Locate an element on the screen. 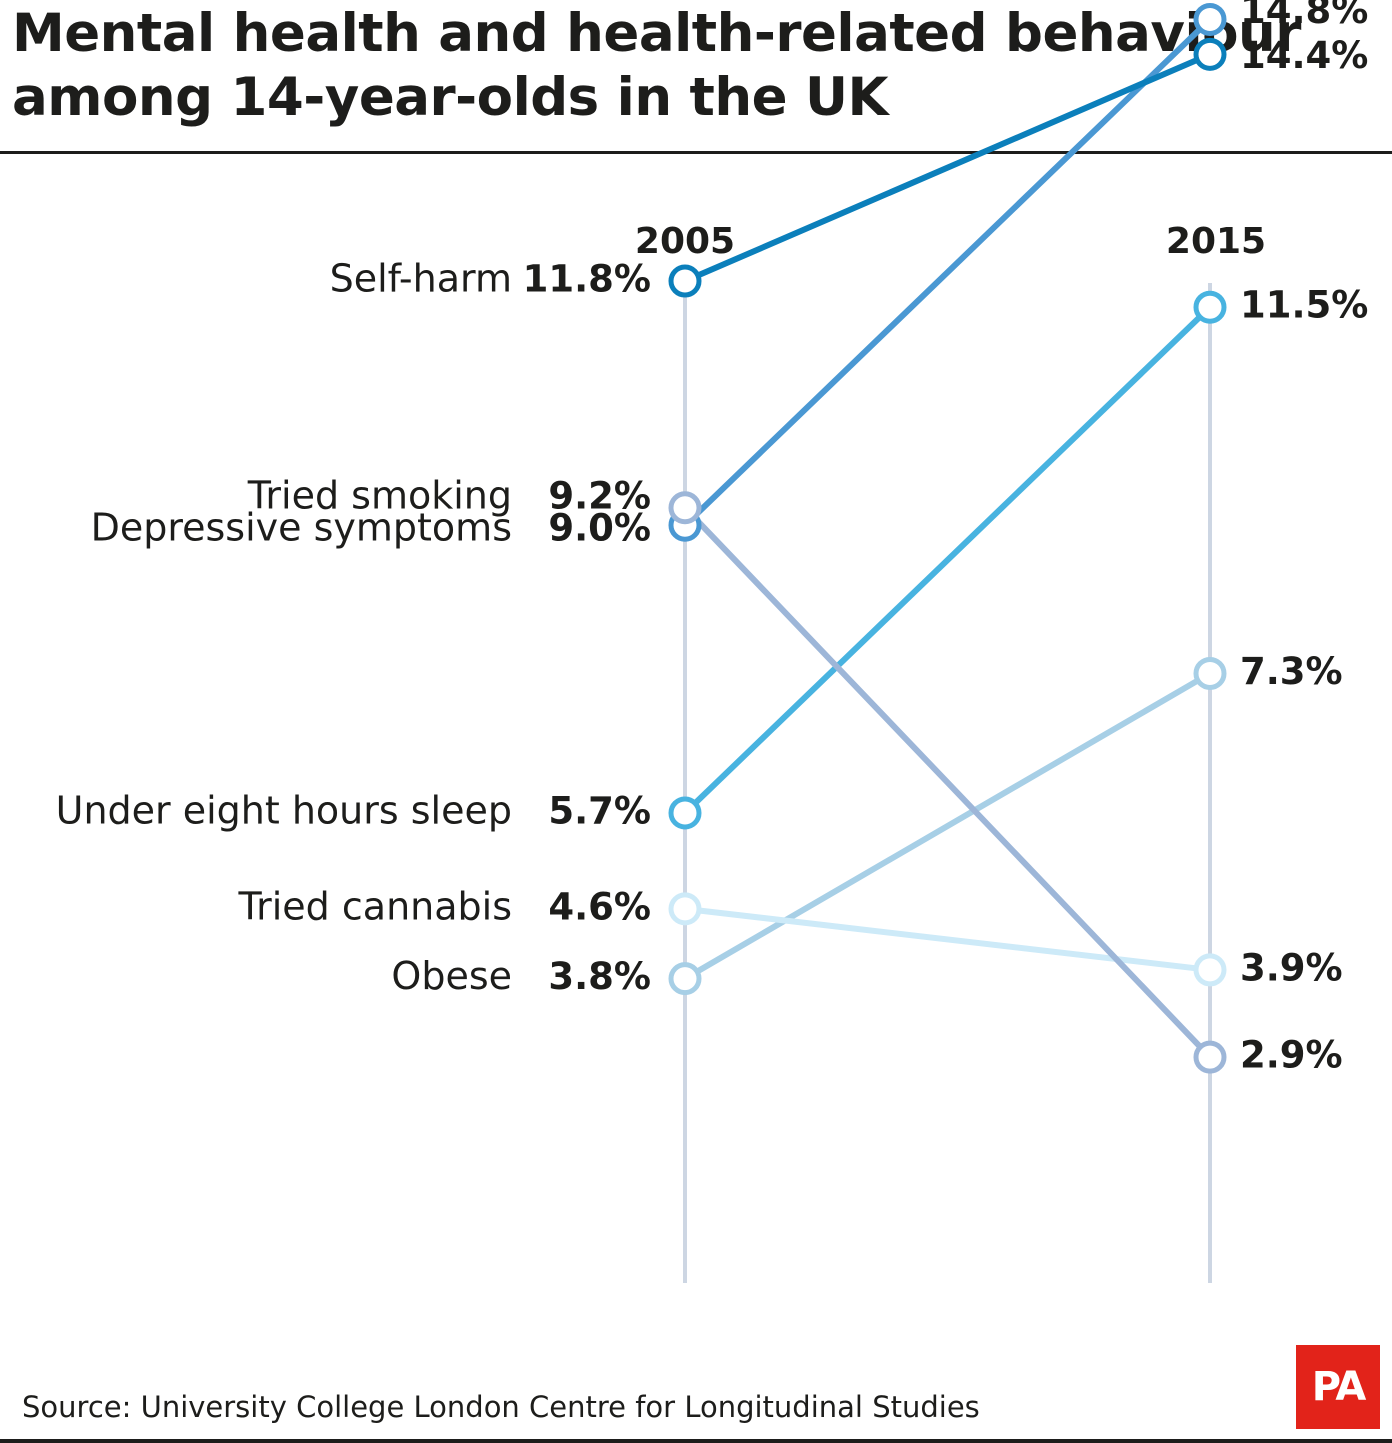  value-label-obese-2005: 3.8% is located at coordinates (599, 976).